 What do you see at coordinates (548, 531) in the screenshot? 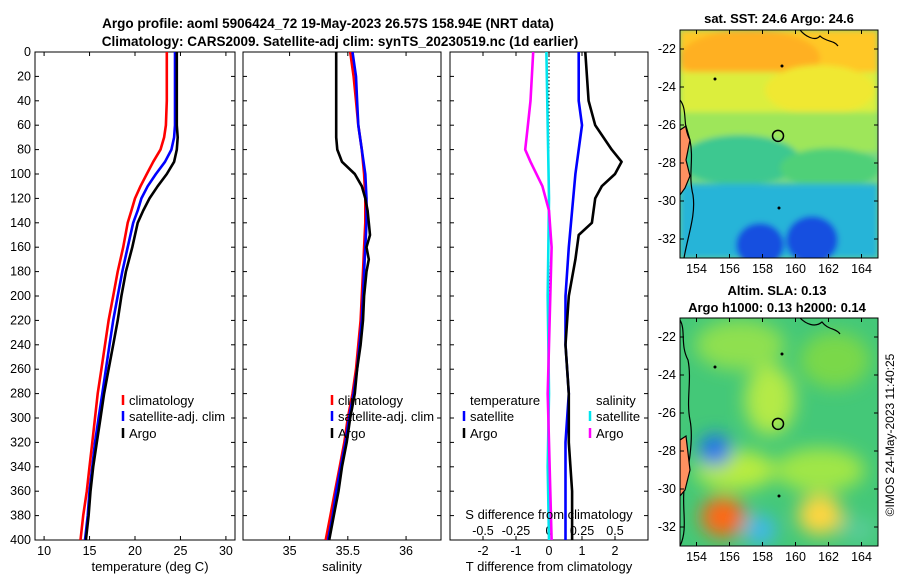
I see `difference-x2-ticks: -0.5 -0.25 0 0.25 0.5` at bounding box center [548, 531].